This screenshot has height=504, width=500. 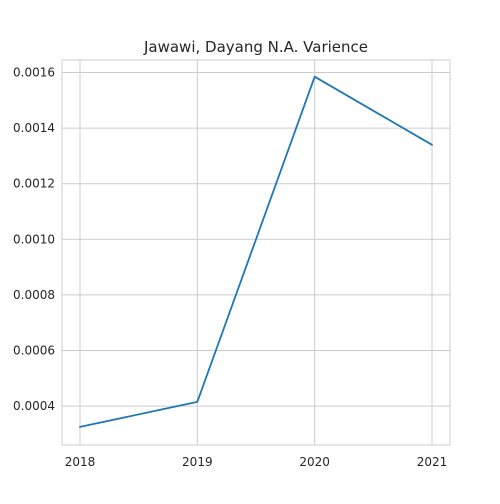 I want to click on y-tick-label: 0.0010, so click(x=34, y=239).